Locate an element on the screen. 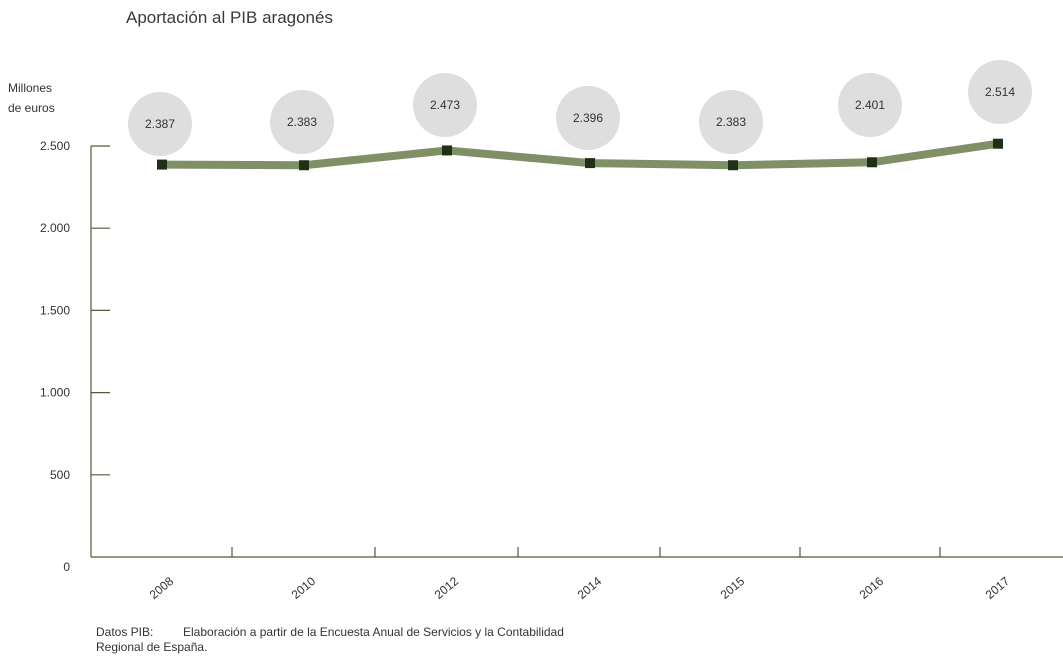 This screenshot has height=660, width=1063. x-tick-label: 2015 is located at coordinates (733, 588).